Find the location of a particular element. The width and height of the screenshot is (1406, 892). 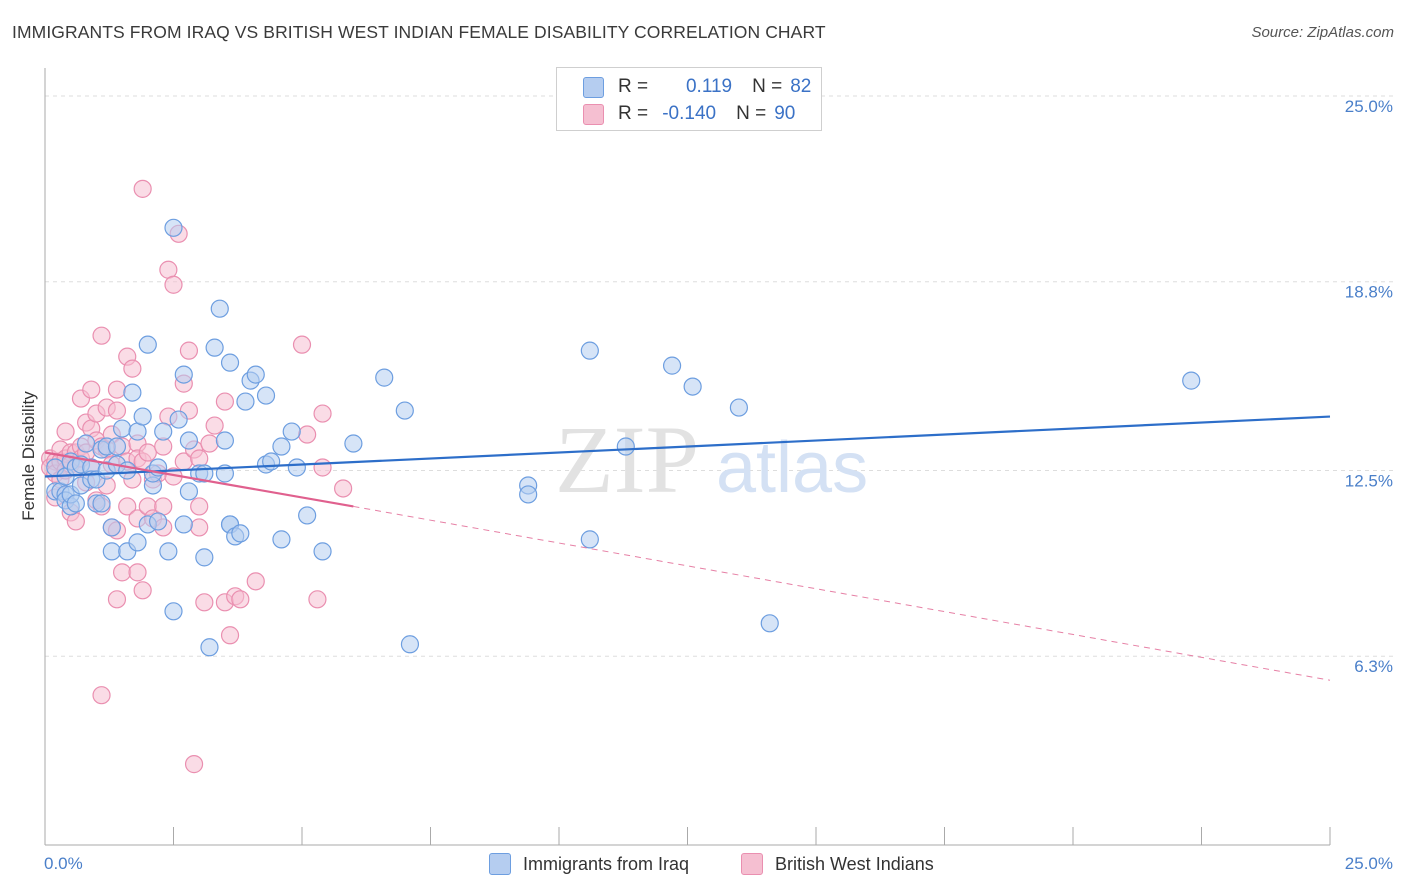

legend-r-value: -0.140 is located at coordinates (689, 113).